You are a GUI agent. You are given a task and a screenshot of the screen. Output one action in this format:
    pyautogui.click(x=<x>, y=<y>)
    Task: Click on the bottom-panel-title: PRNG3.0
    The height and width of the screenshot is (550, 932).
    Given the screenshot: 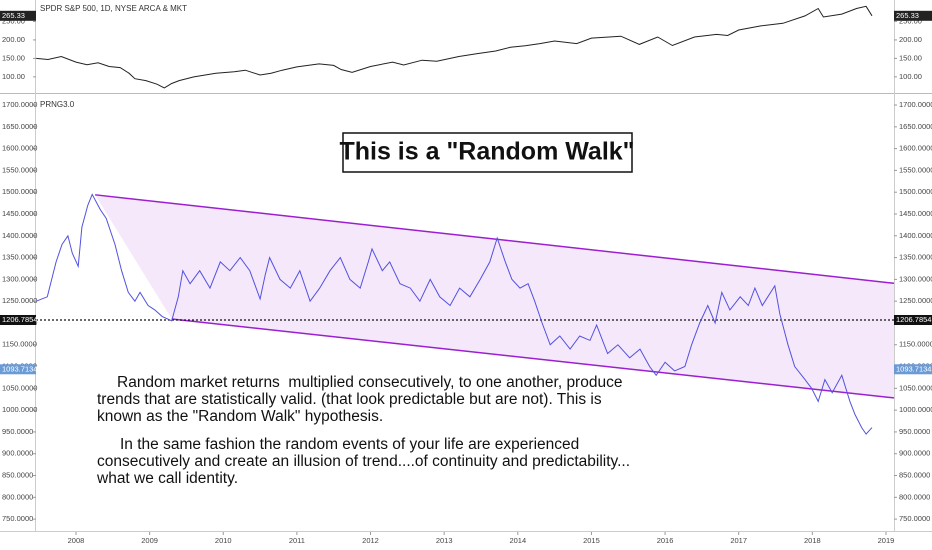 What is the action you would take?
    pyautogui.click(x=57, y=104)
    